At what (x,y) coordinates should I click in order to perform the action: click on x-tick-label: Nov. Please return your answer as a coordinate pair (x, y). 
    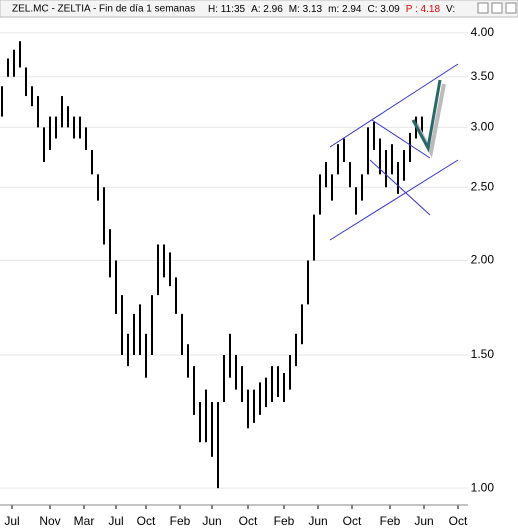
    Looking at the image, I should click on (49, 521).